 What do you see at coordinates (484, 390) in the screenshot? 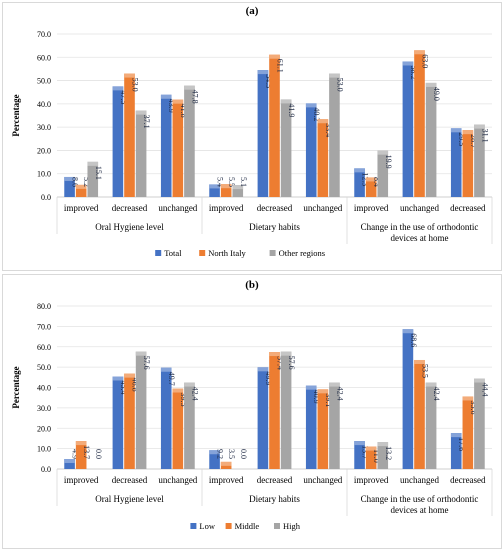
I see `data-label: 44.4` at bounding box center [484, 390].